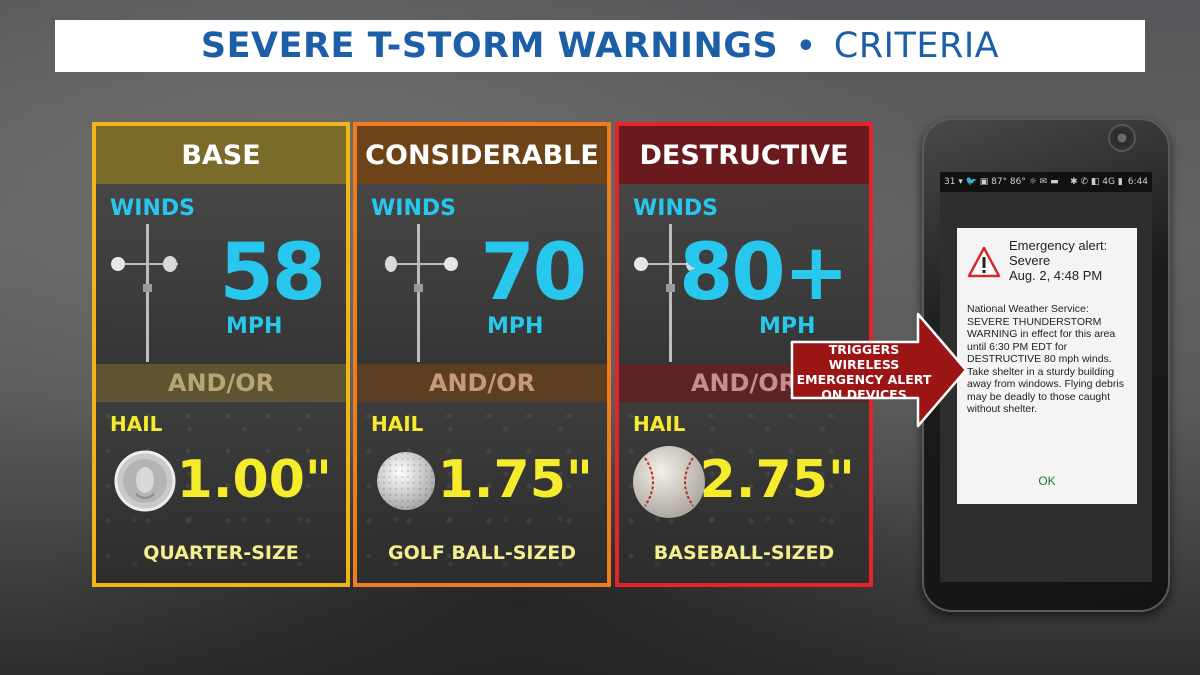 The image size is (1200, 675). Describe the element at coordinates (254, 480) in the screenshot. I see `hail-size: 1.00"` at that location.